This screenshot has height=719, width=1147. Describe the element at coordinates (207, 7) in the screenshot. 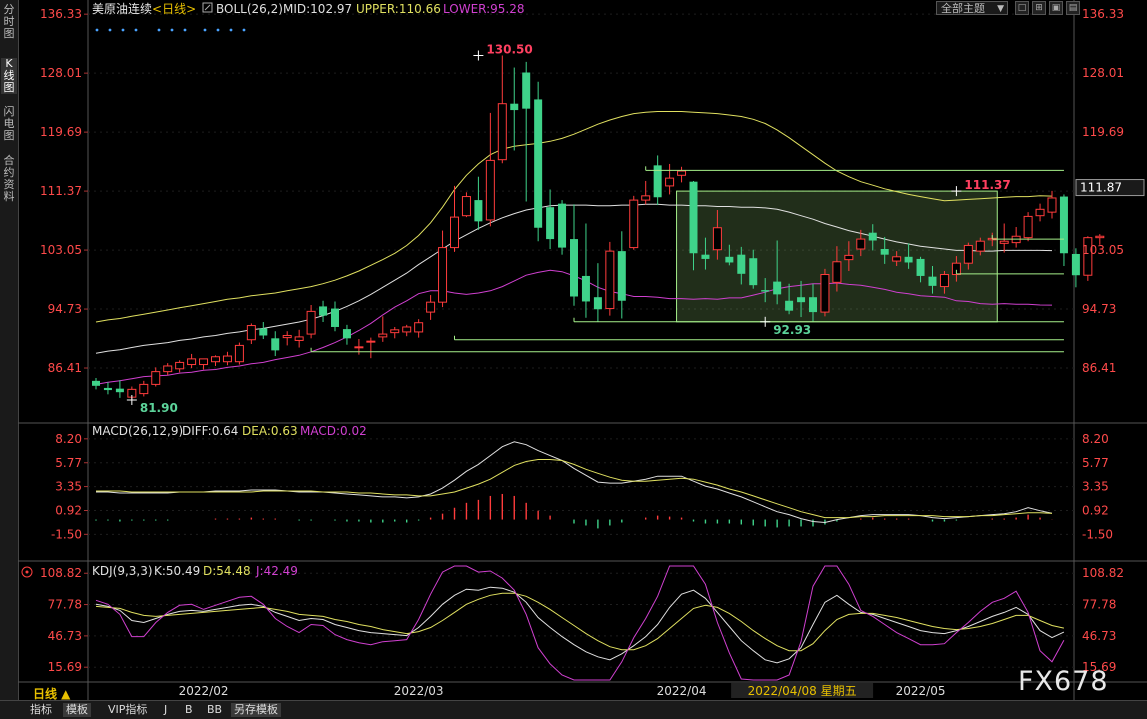

I see `boll-legend-icon` at that location.